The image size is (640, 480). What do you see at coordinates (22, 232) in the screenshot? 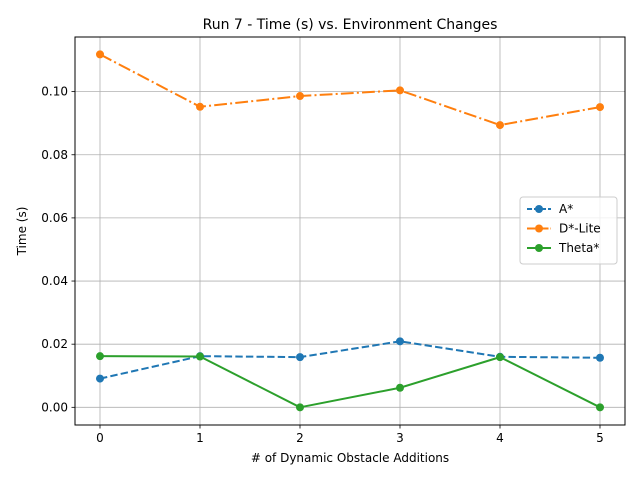
I see `y-axis-label: Time (s)` at bounding box center [22, 232].